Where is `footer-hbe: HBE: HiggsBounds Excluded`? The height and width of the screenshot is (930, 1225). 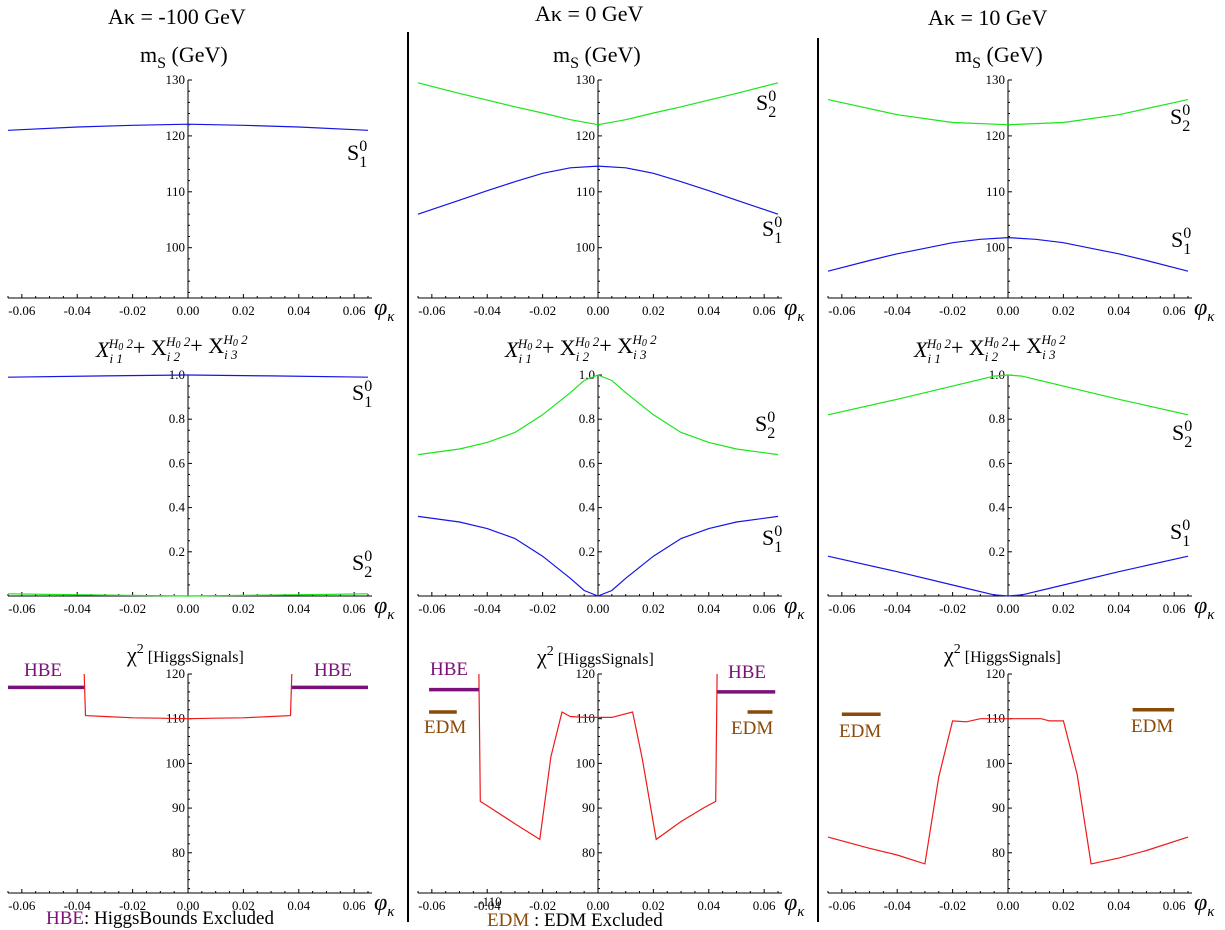
footer-hbe: HBE: HiggsBounds Excluded is located at coordinates (160, 918).